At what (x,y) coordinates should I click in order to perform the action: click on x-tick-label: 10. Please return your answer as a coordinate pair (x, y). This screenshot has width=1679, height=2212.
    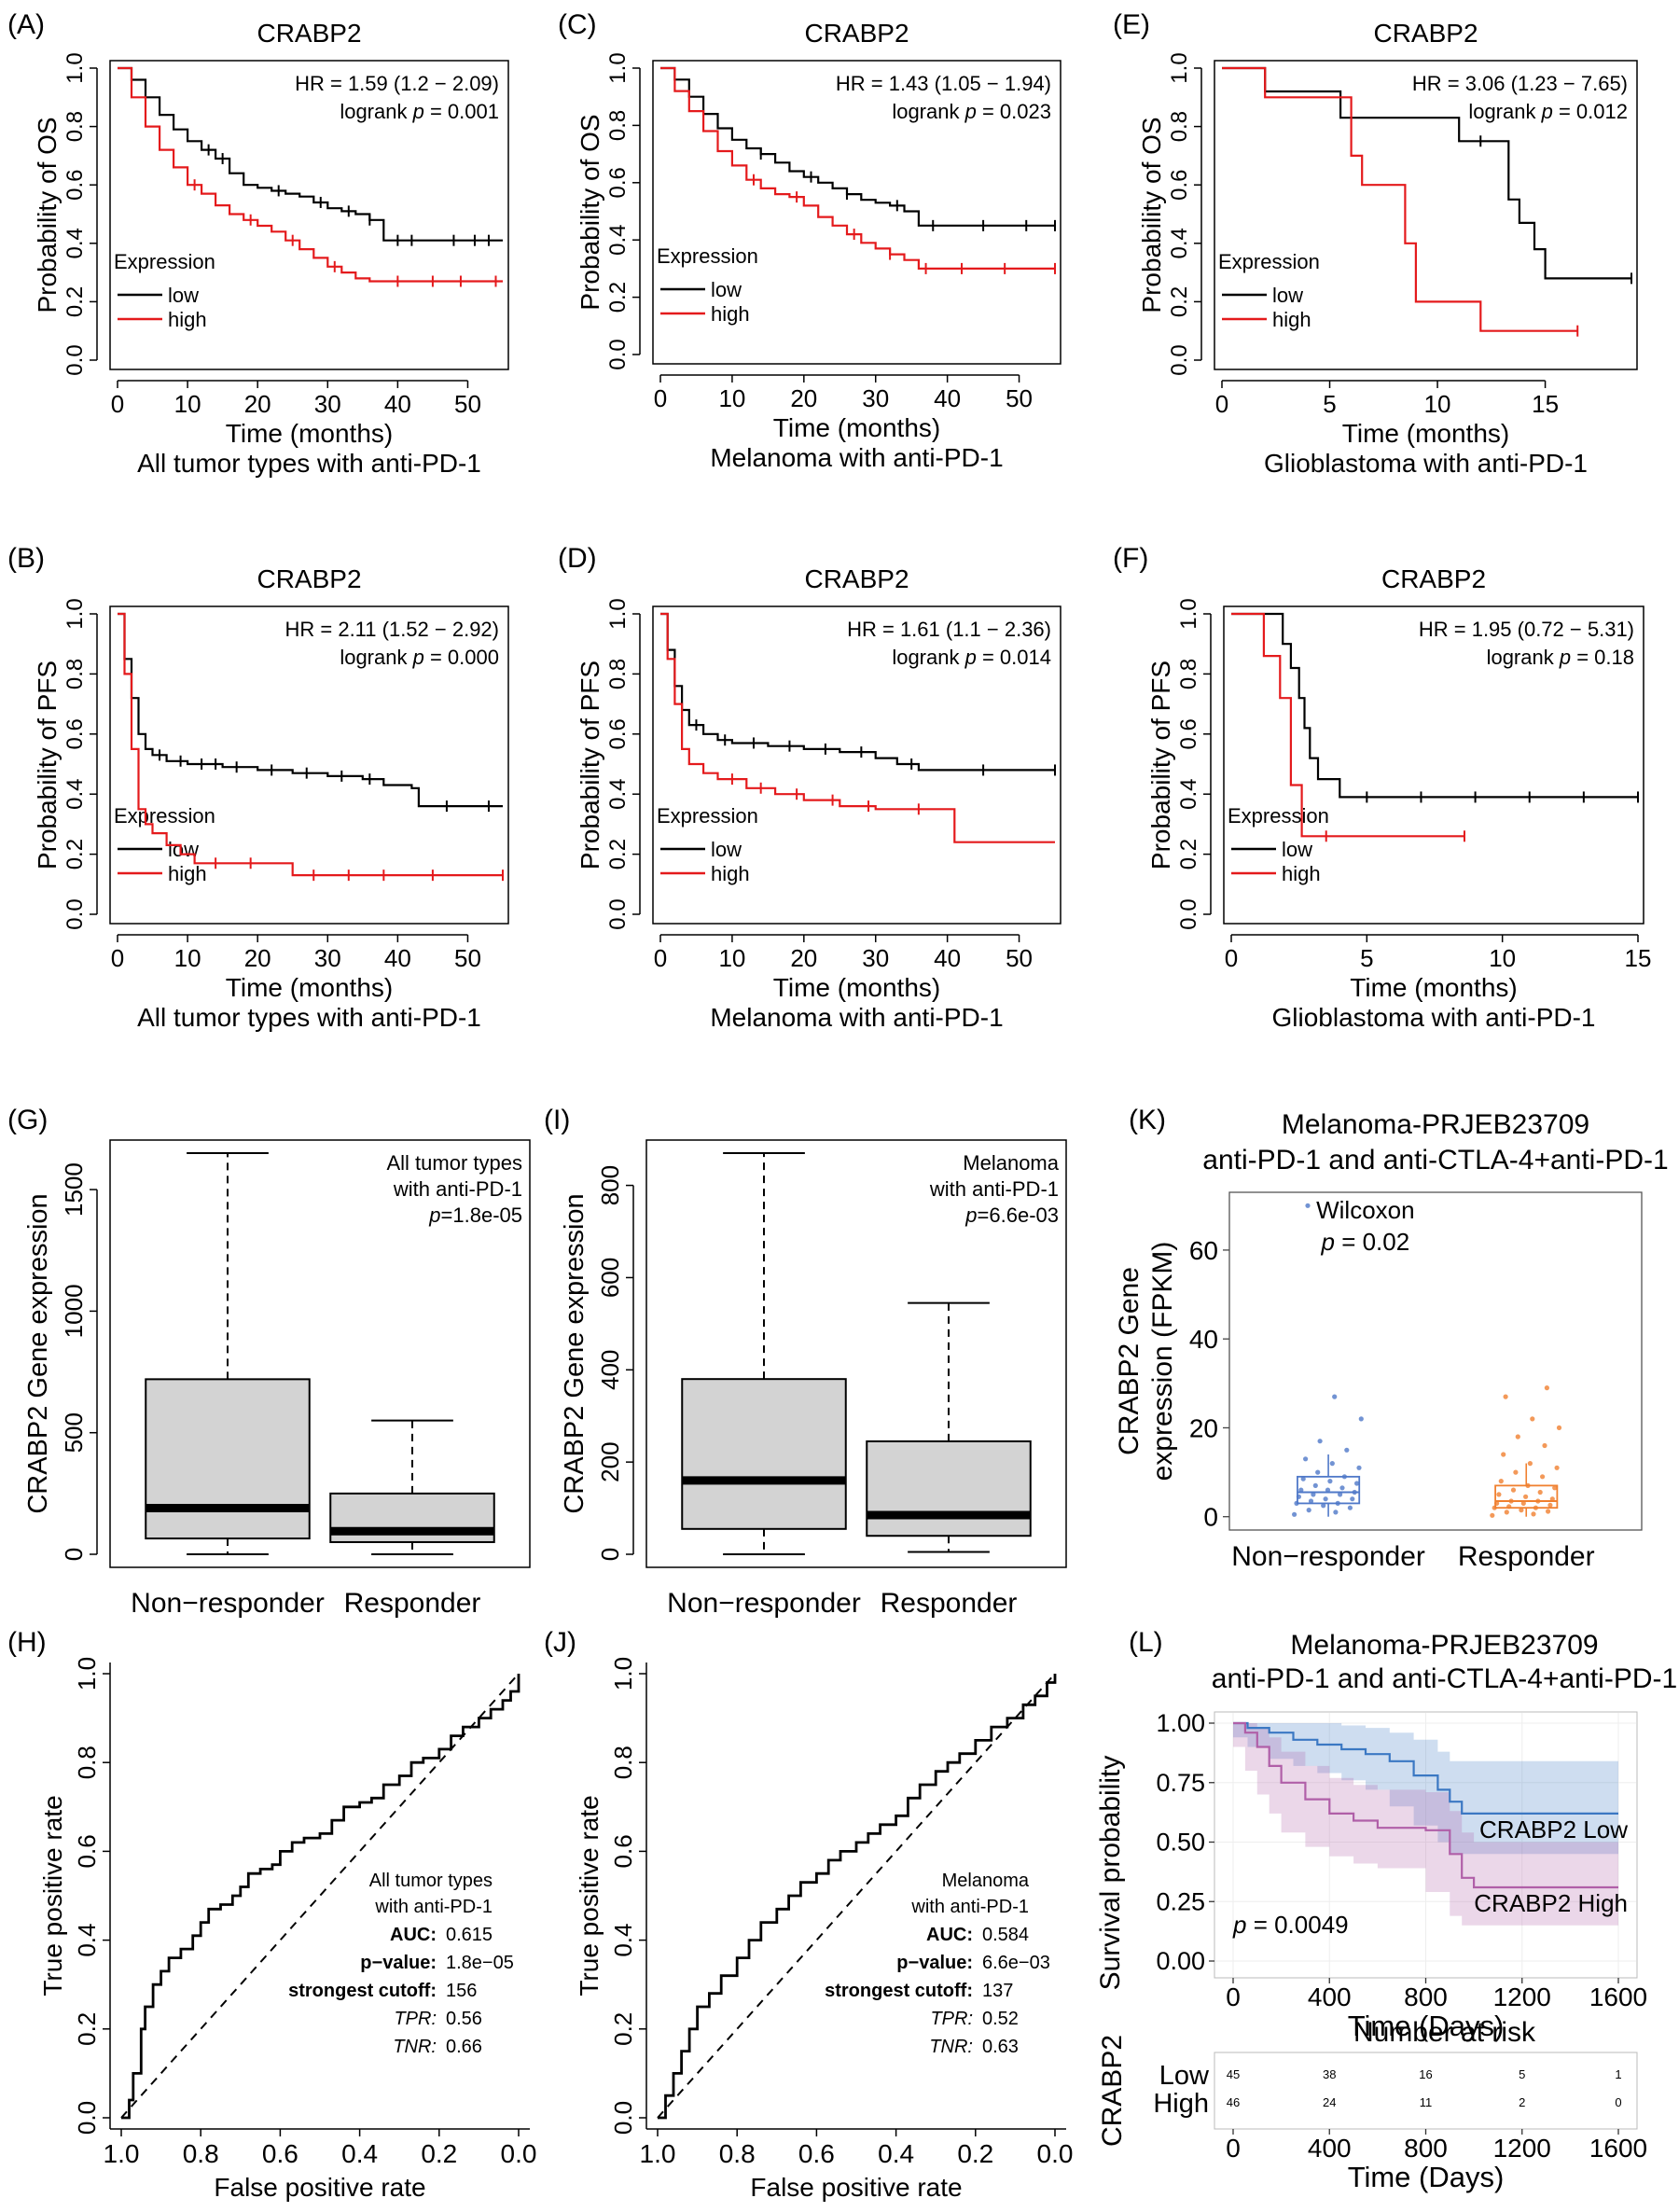
    Looking at the image, I should click on (188, 958).